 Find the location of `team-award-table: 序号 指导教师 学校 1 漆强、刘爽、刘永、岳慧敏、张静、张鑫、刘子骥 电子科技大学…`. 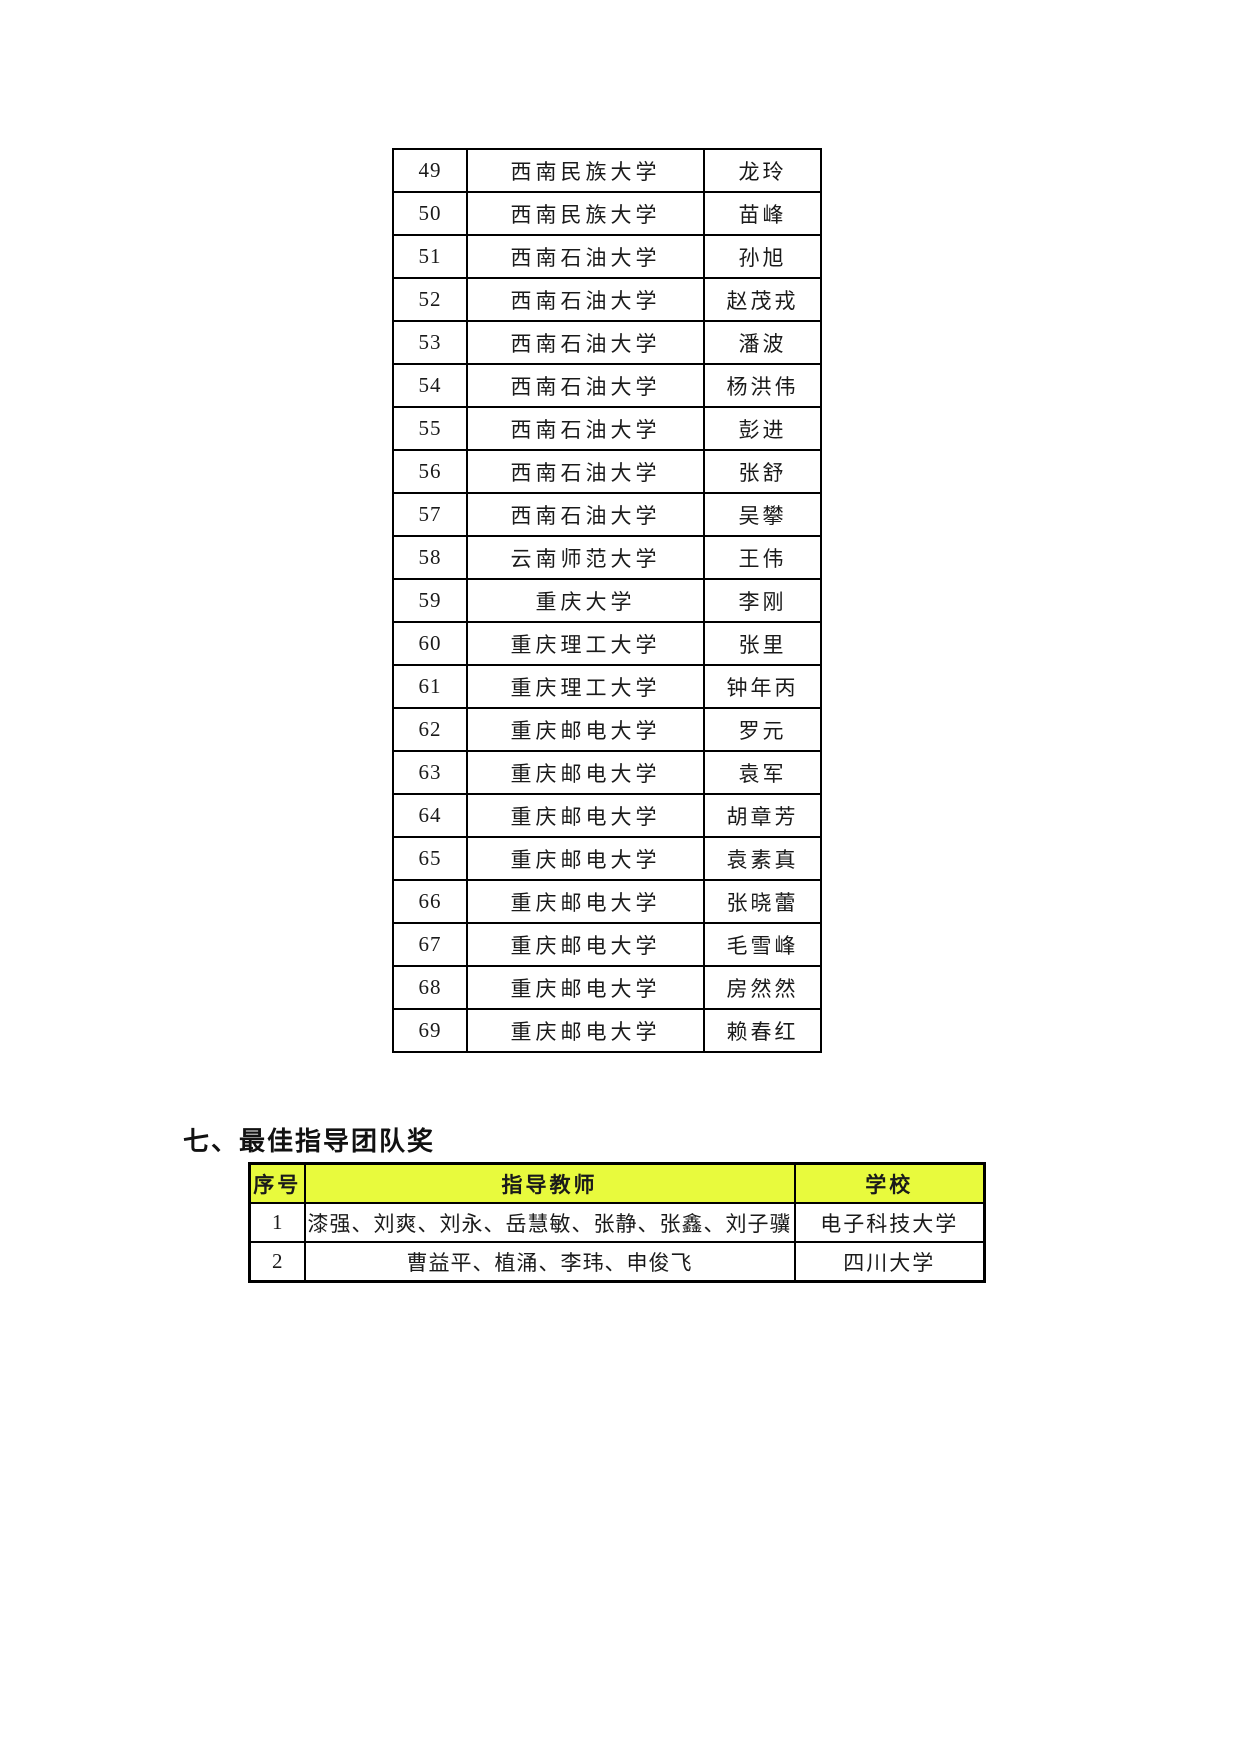

team-award-table: 序号 指导教师 学校 1 漆强、刘爽、刘永、岳慧敏、张静、张鑫、刘子骥 电子科技大学… is located at coordinates (617, 1222).